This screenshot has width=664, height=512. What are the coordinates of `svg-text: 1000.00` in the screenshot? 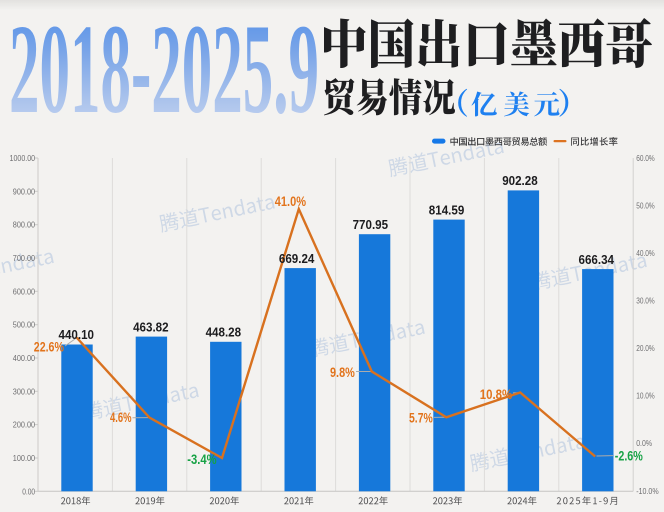 It's located at (23, 158).